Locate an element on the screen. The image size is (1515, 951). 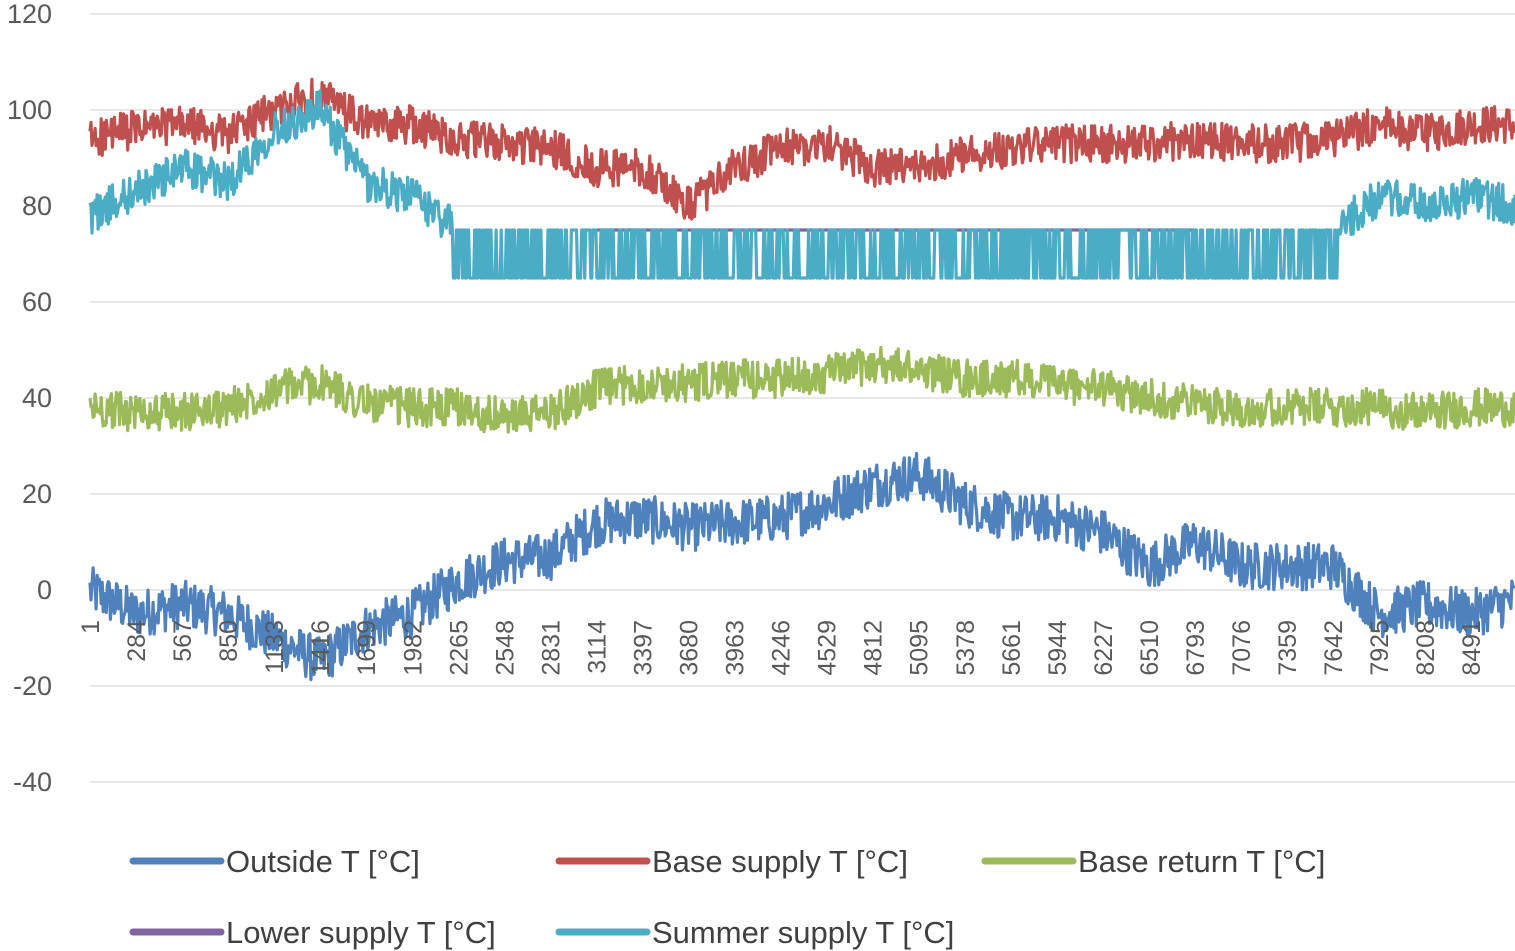
legend-label-1: Base supply T [°C] is located at coordinates (780, 861).